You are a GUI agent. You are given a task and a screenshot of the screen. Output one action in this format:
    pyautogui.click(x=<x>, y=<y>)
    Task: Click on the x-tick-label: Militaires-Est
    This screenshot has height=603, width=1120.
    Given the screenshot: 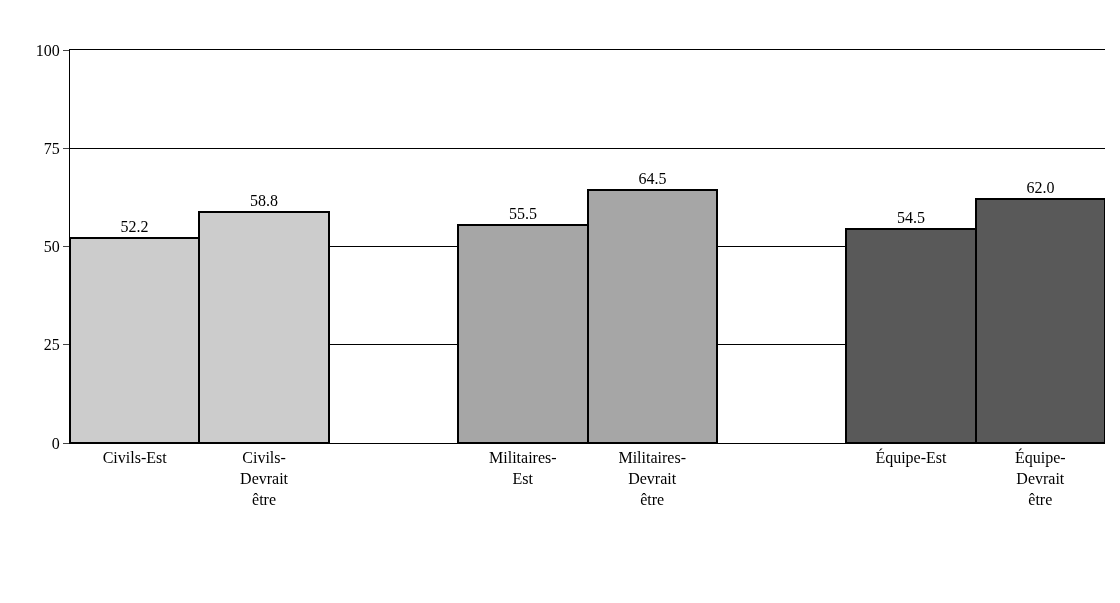 What is the action you would take?
    pyautogui.click(x=523, y=468)
    